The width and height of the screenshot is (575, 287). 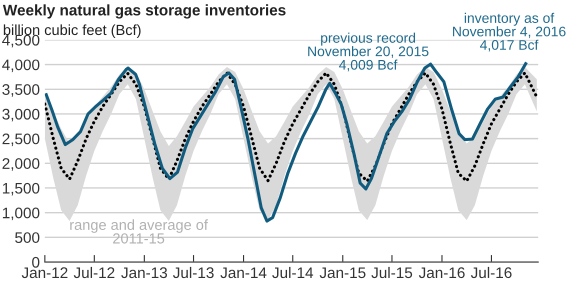 What do you see at coordinates (144, 272) in the screenshot?
I see `x-tick-label: Jan-13` at bounding box center [144, 272].